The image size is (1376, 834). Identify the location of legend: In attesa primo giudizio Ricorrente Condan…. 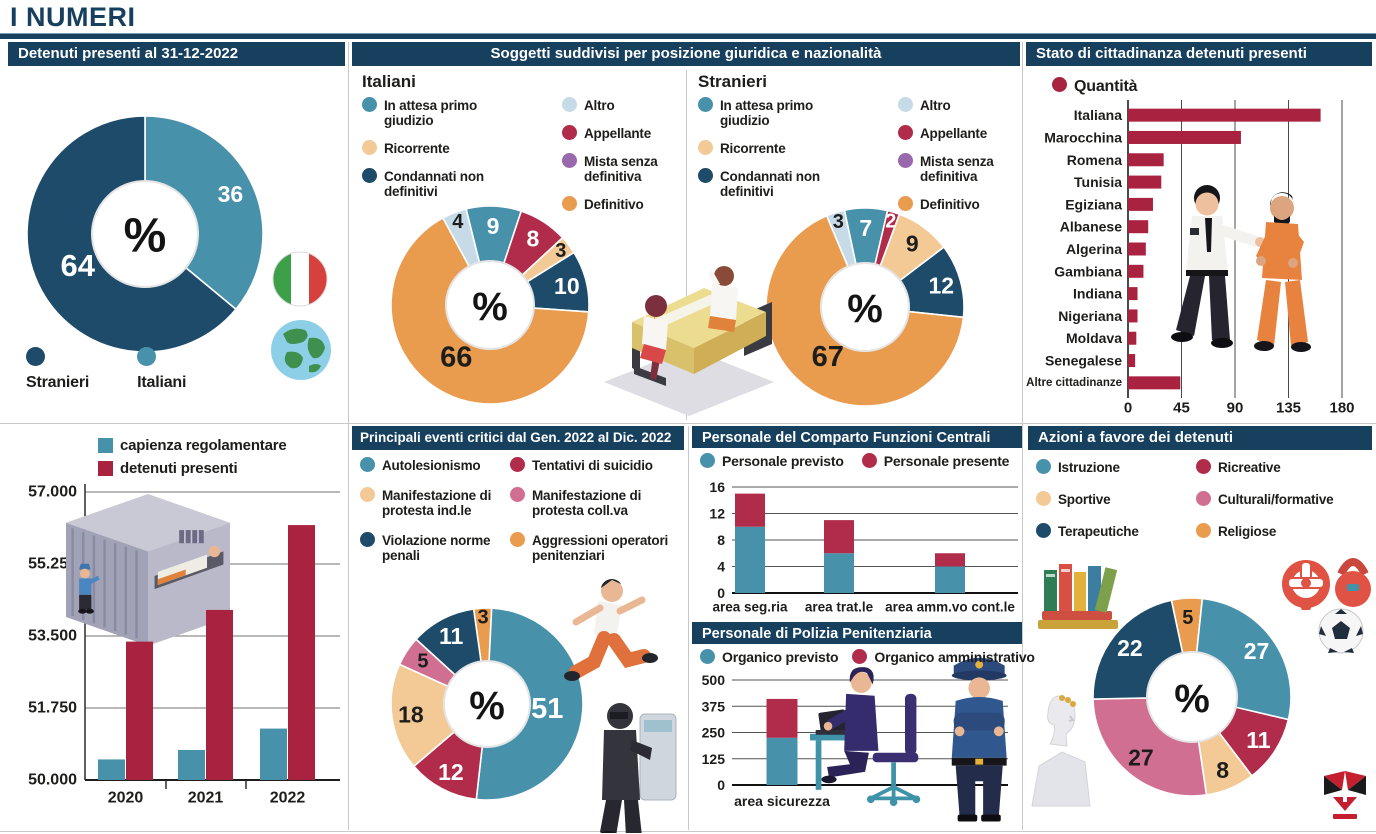
(762, 148).